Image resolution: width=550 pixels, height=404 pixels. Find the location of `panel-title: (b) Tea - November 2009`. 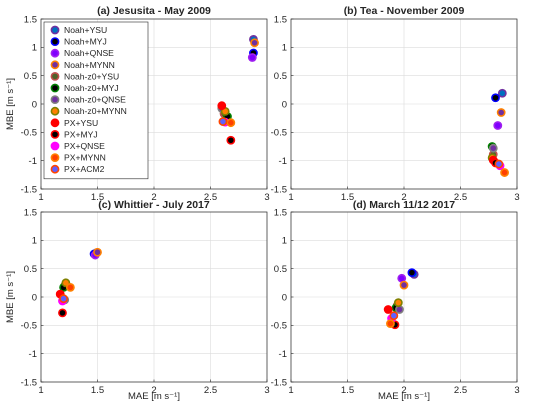

panel-title: (b) Tea - November 2009 is located at coordinates (404, 11).